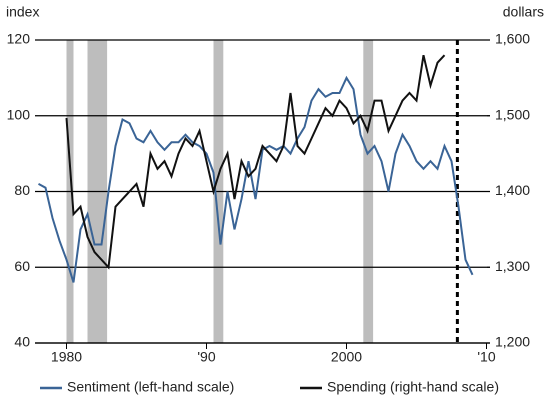 The width and height of the screenshot is (550, 408). What do you see at coordinates (523, 12) in the screenshot?
I see `y2-axis-label: dollars` at bounding box center [523, 12].